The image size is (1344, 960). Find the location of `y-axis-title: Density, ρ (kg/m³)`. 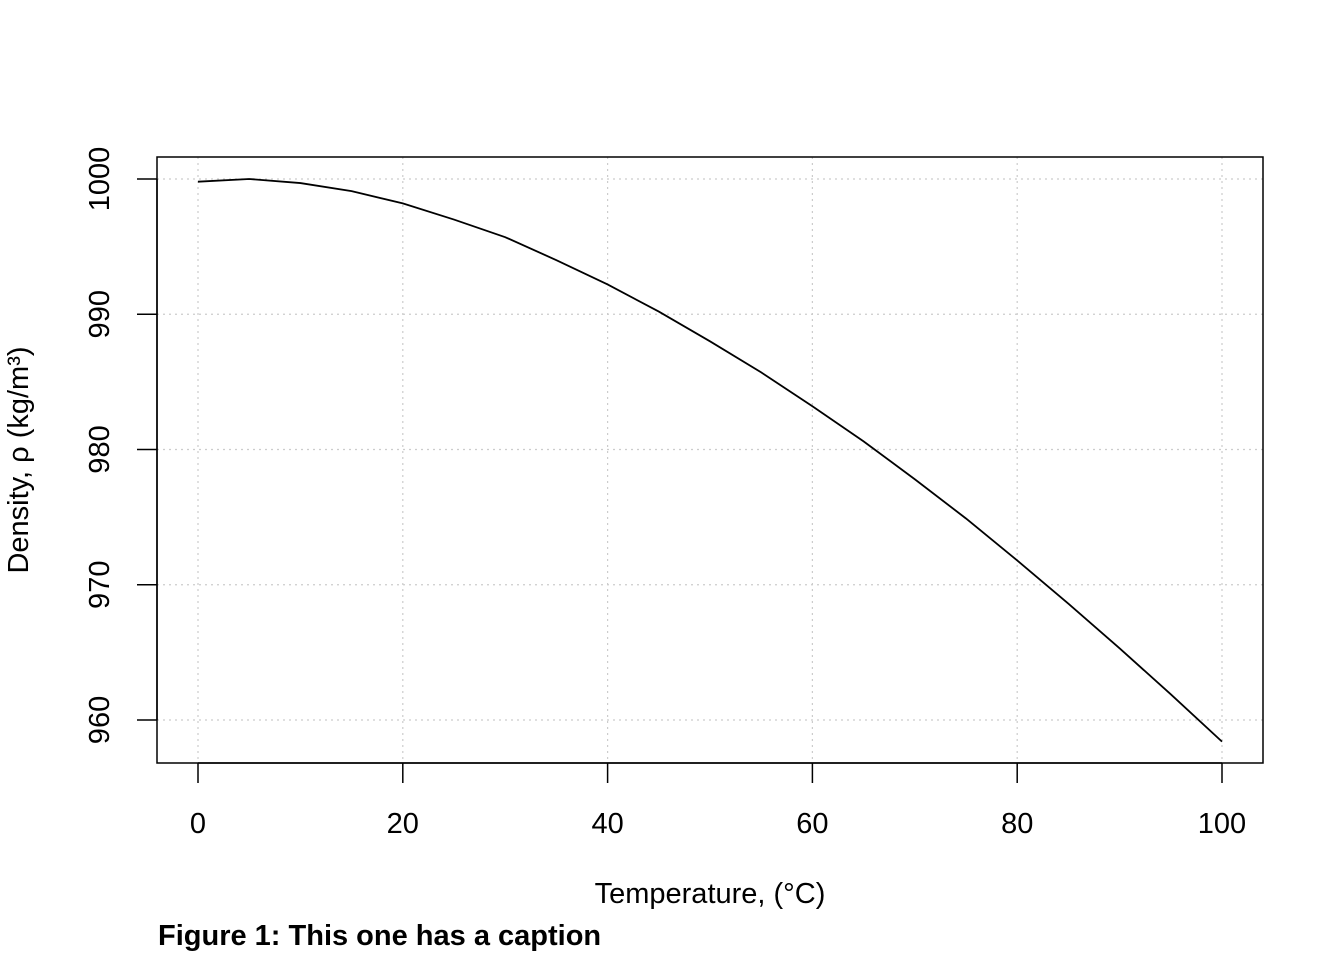

y-axis-title: Density, ρ (kg/m³) is located at coordinates (19, 459).